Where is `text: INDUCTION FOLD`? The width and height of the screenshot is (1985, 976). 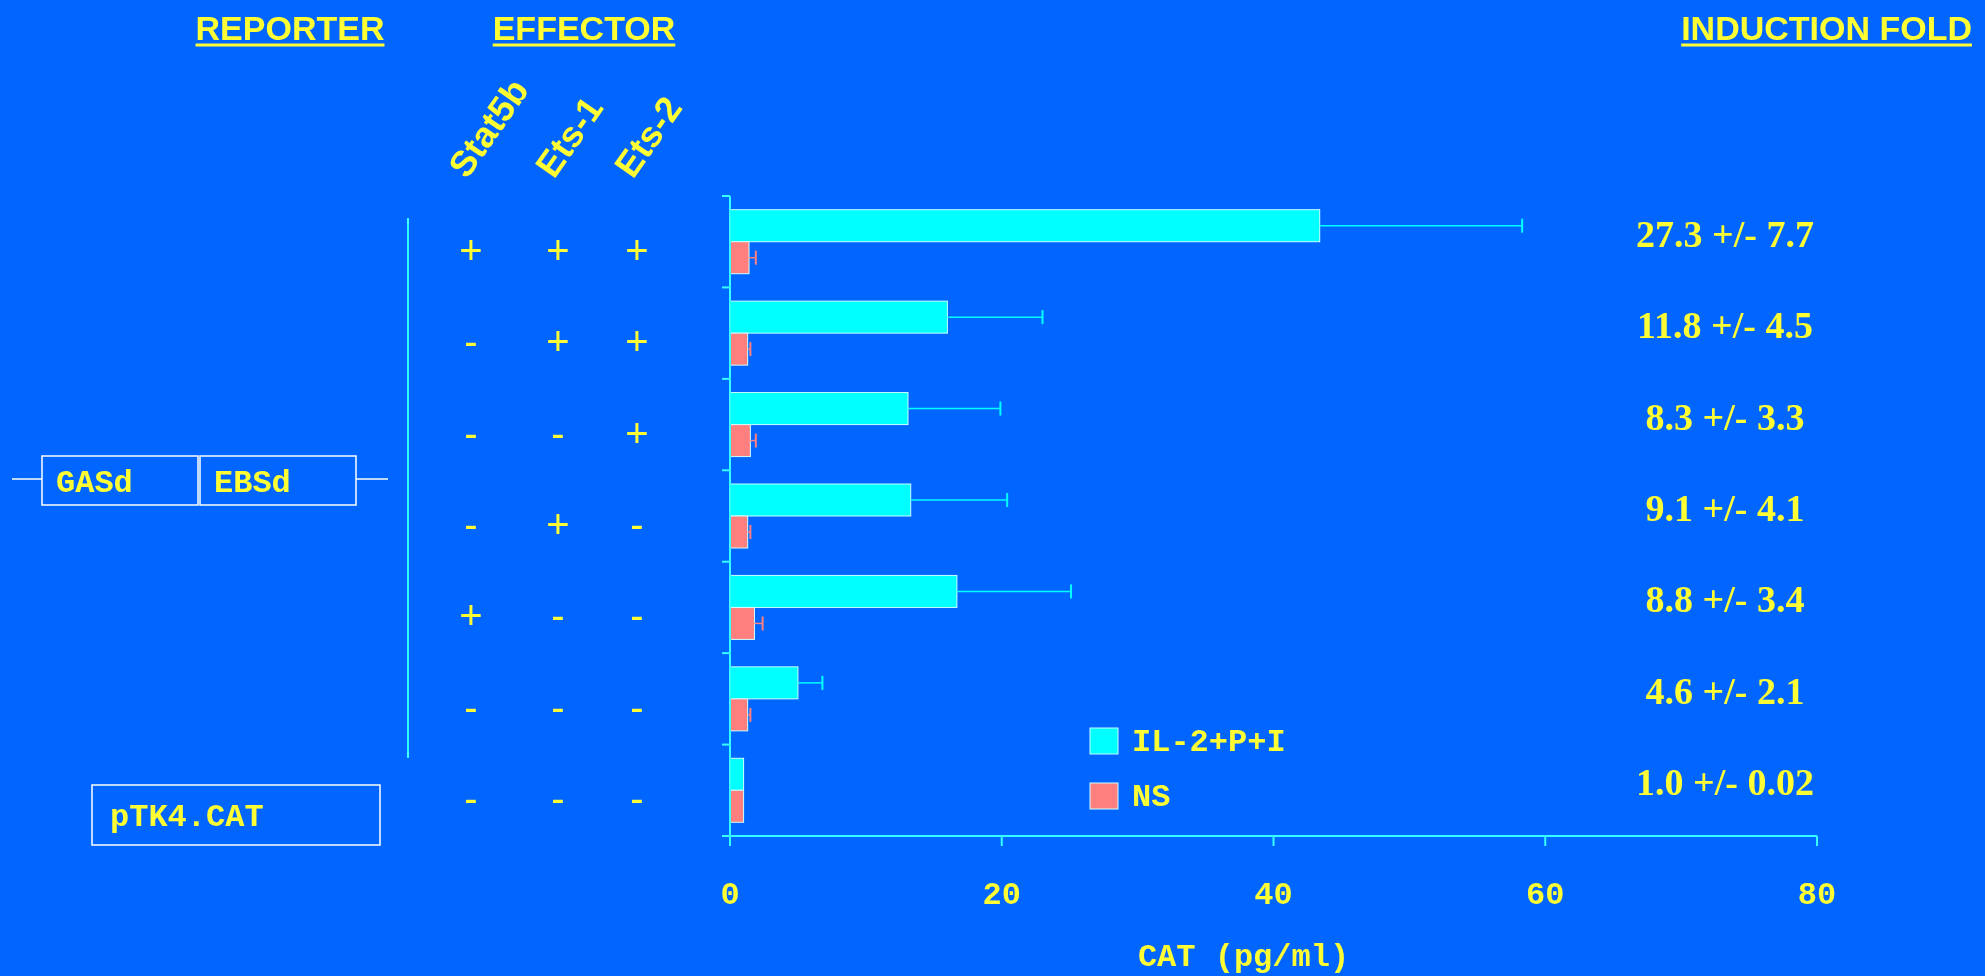 text: INDUCTION FOLD is located at coordinates (1826, 28).